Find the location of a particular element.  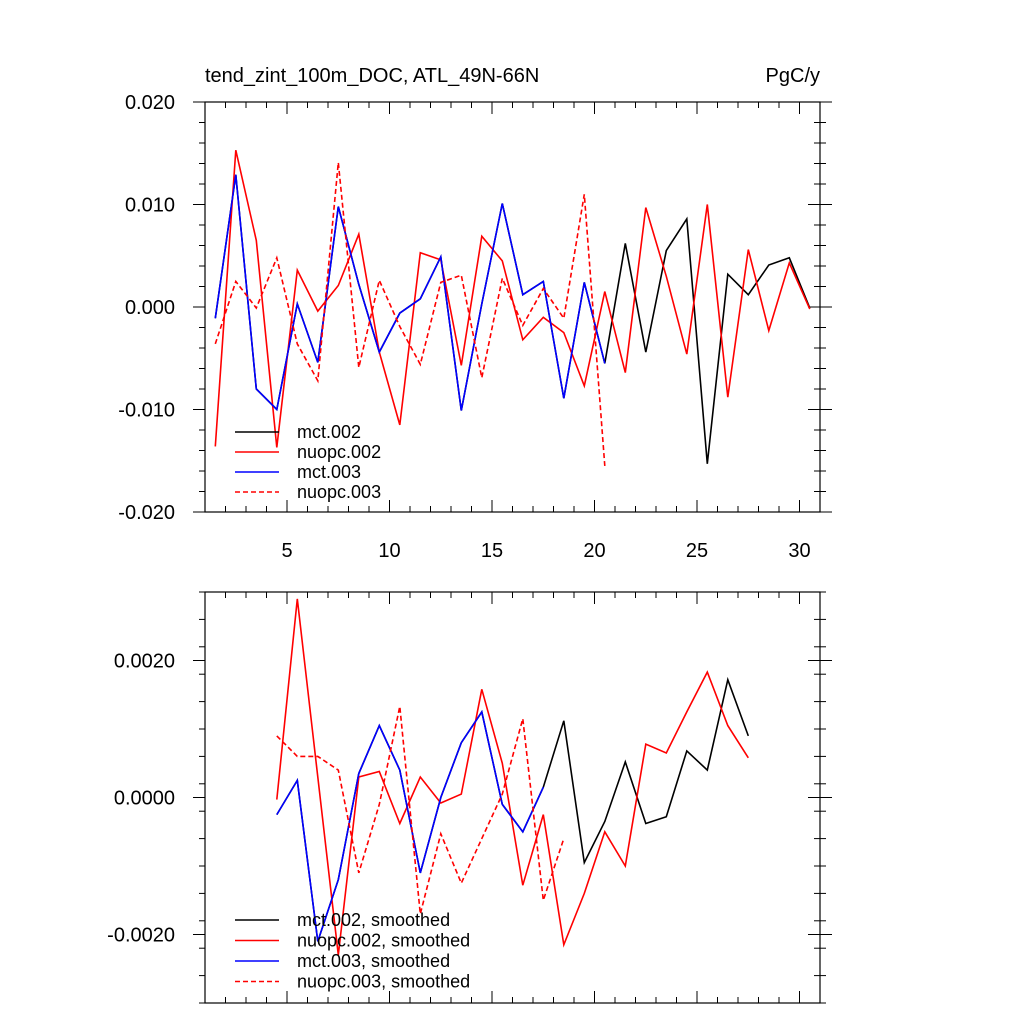

y-tick-label: -0.020 is located at coordinates (146, 513).